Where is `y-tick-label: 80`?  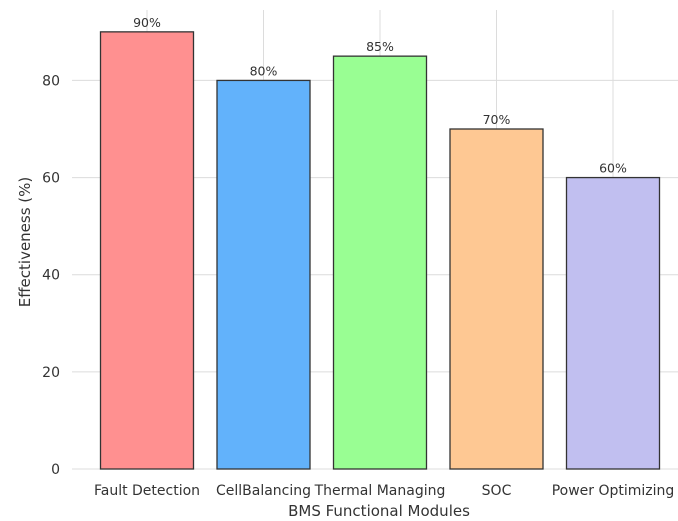
y-tick-label: 80 is located at coordinates (51, 81).